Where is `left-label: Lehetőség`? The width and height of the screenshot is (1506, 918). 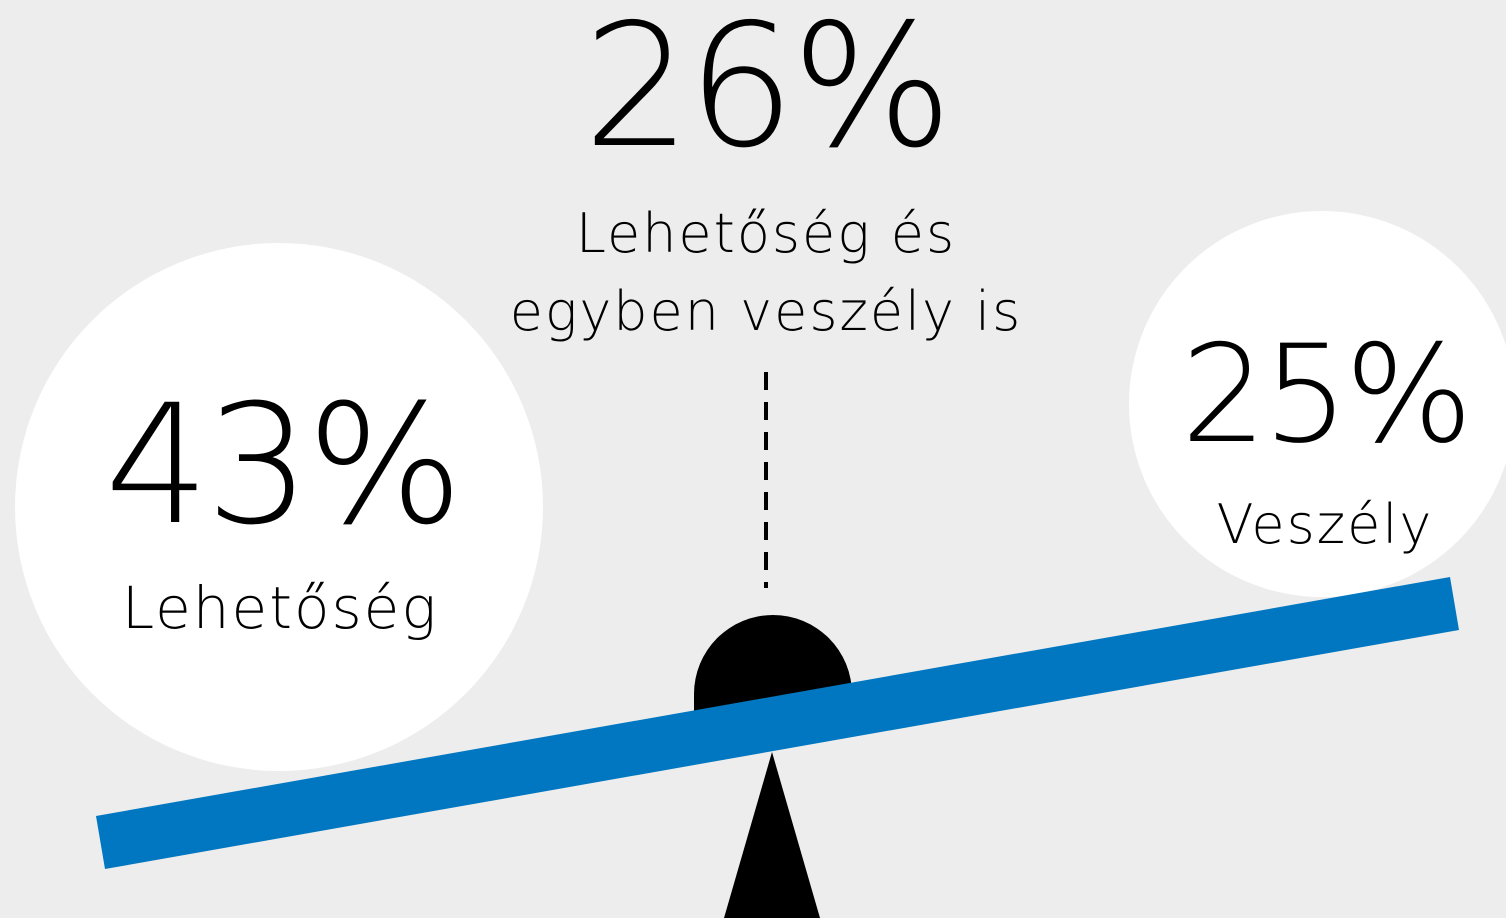 left-label: Lehetőség is located at coordinates (280, 608).